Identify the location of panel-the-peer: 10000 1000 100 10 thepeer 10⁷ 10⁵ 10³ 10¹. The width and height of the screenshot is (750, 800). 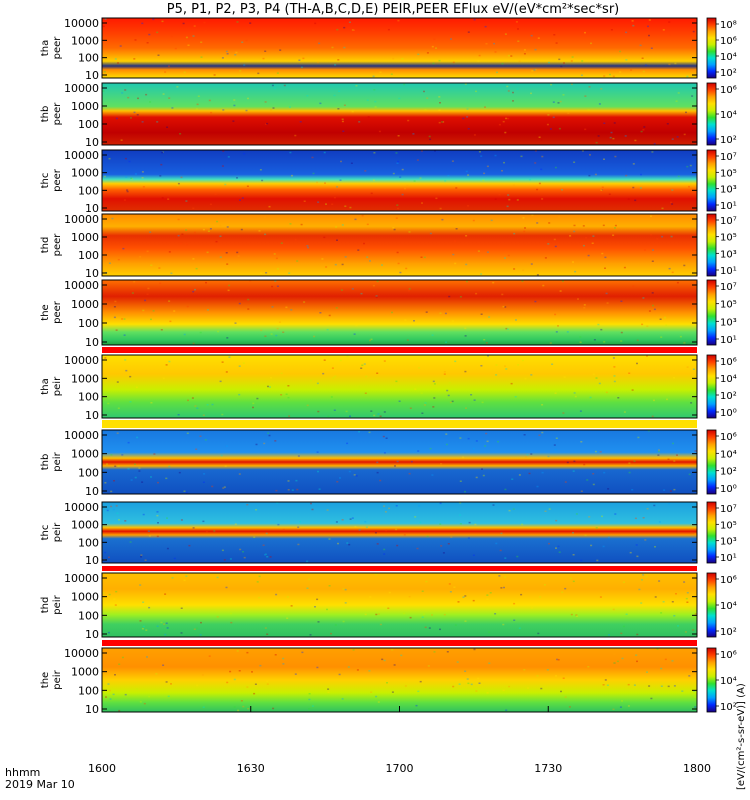
(388, 314).